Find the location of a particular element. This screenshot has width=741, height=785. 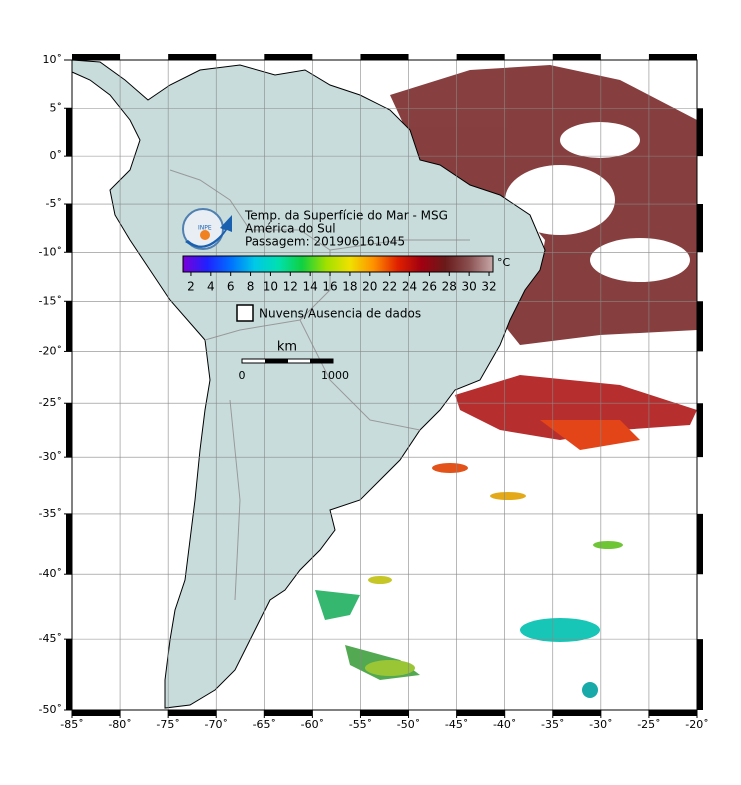

x-tick-label: -50˚ is located at coordinates (408, 724).